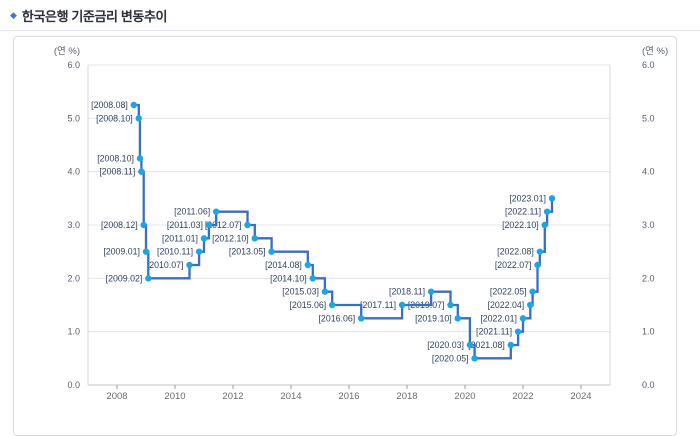  What do you see at coordinates (508, 292) in the screenshot?
I see `data-point-label: [2022.05]` at bounding box center [508, 292].